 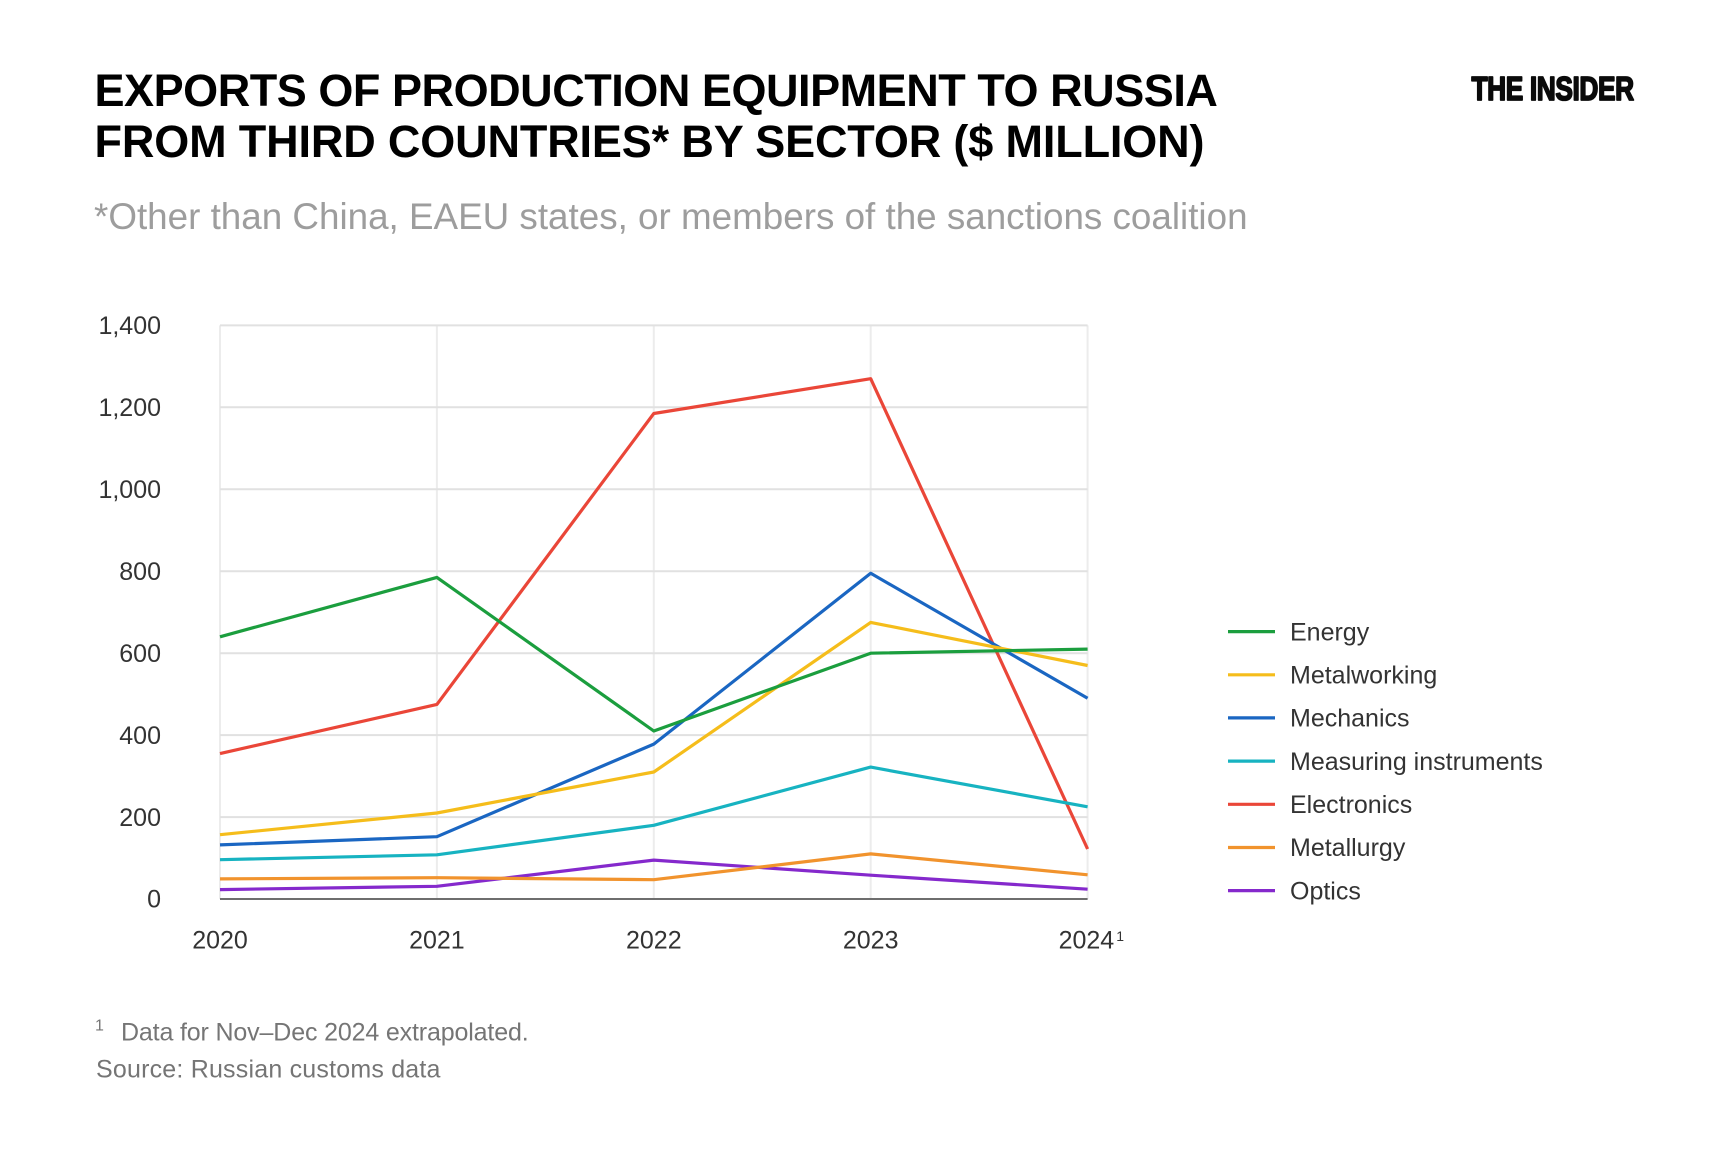 What do you see at coordinates (268, 1069) in the screenshot?
I see `svg-text: Source: Russian customs data` at bounding box center [268, 1069].